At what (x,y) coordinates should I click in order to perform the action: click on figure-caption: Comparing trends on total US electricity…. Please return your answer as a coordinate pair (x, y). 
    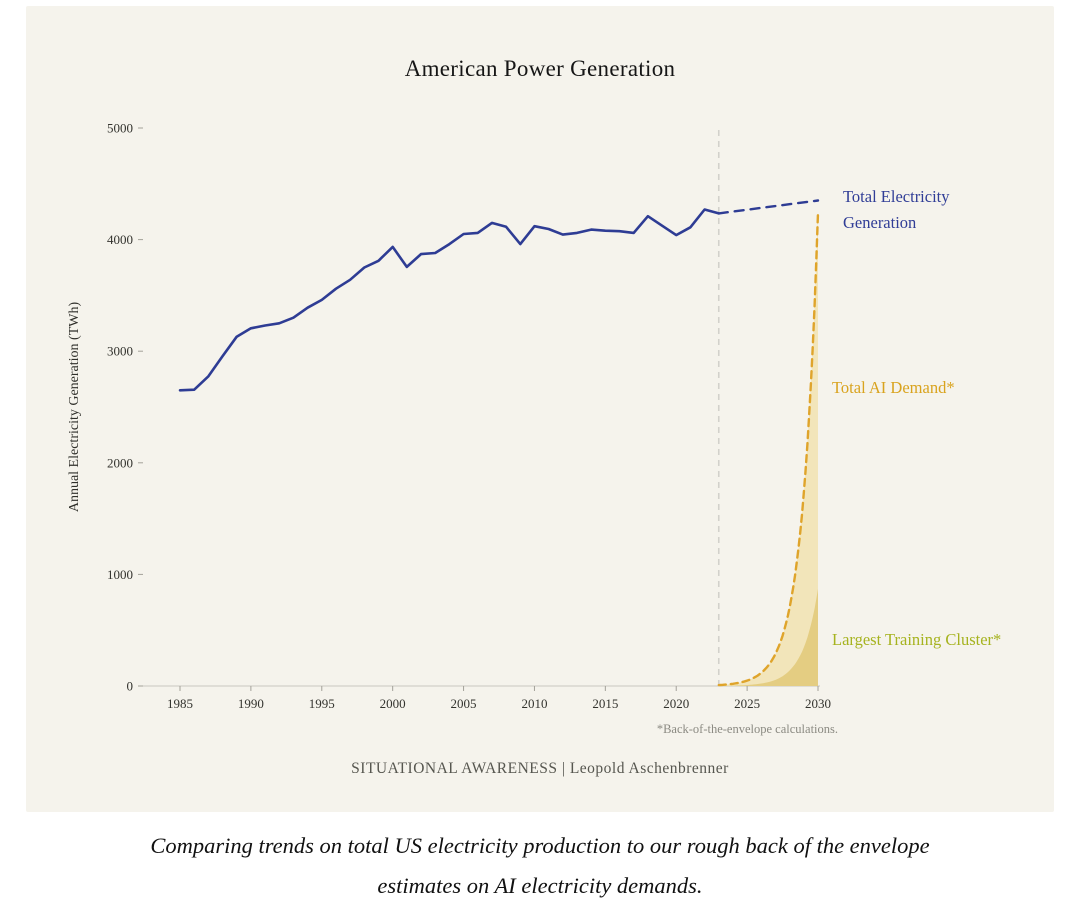
    Looking at the image, I should click on (540, 866).